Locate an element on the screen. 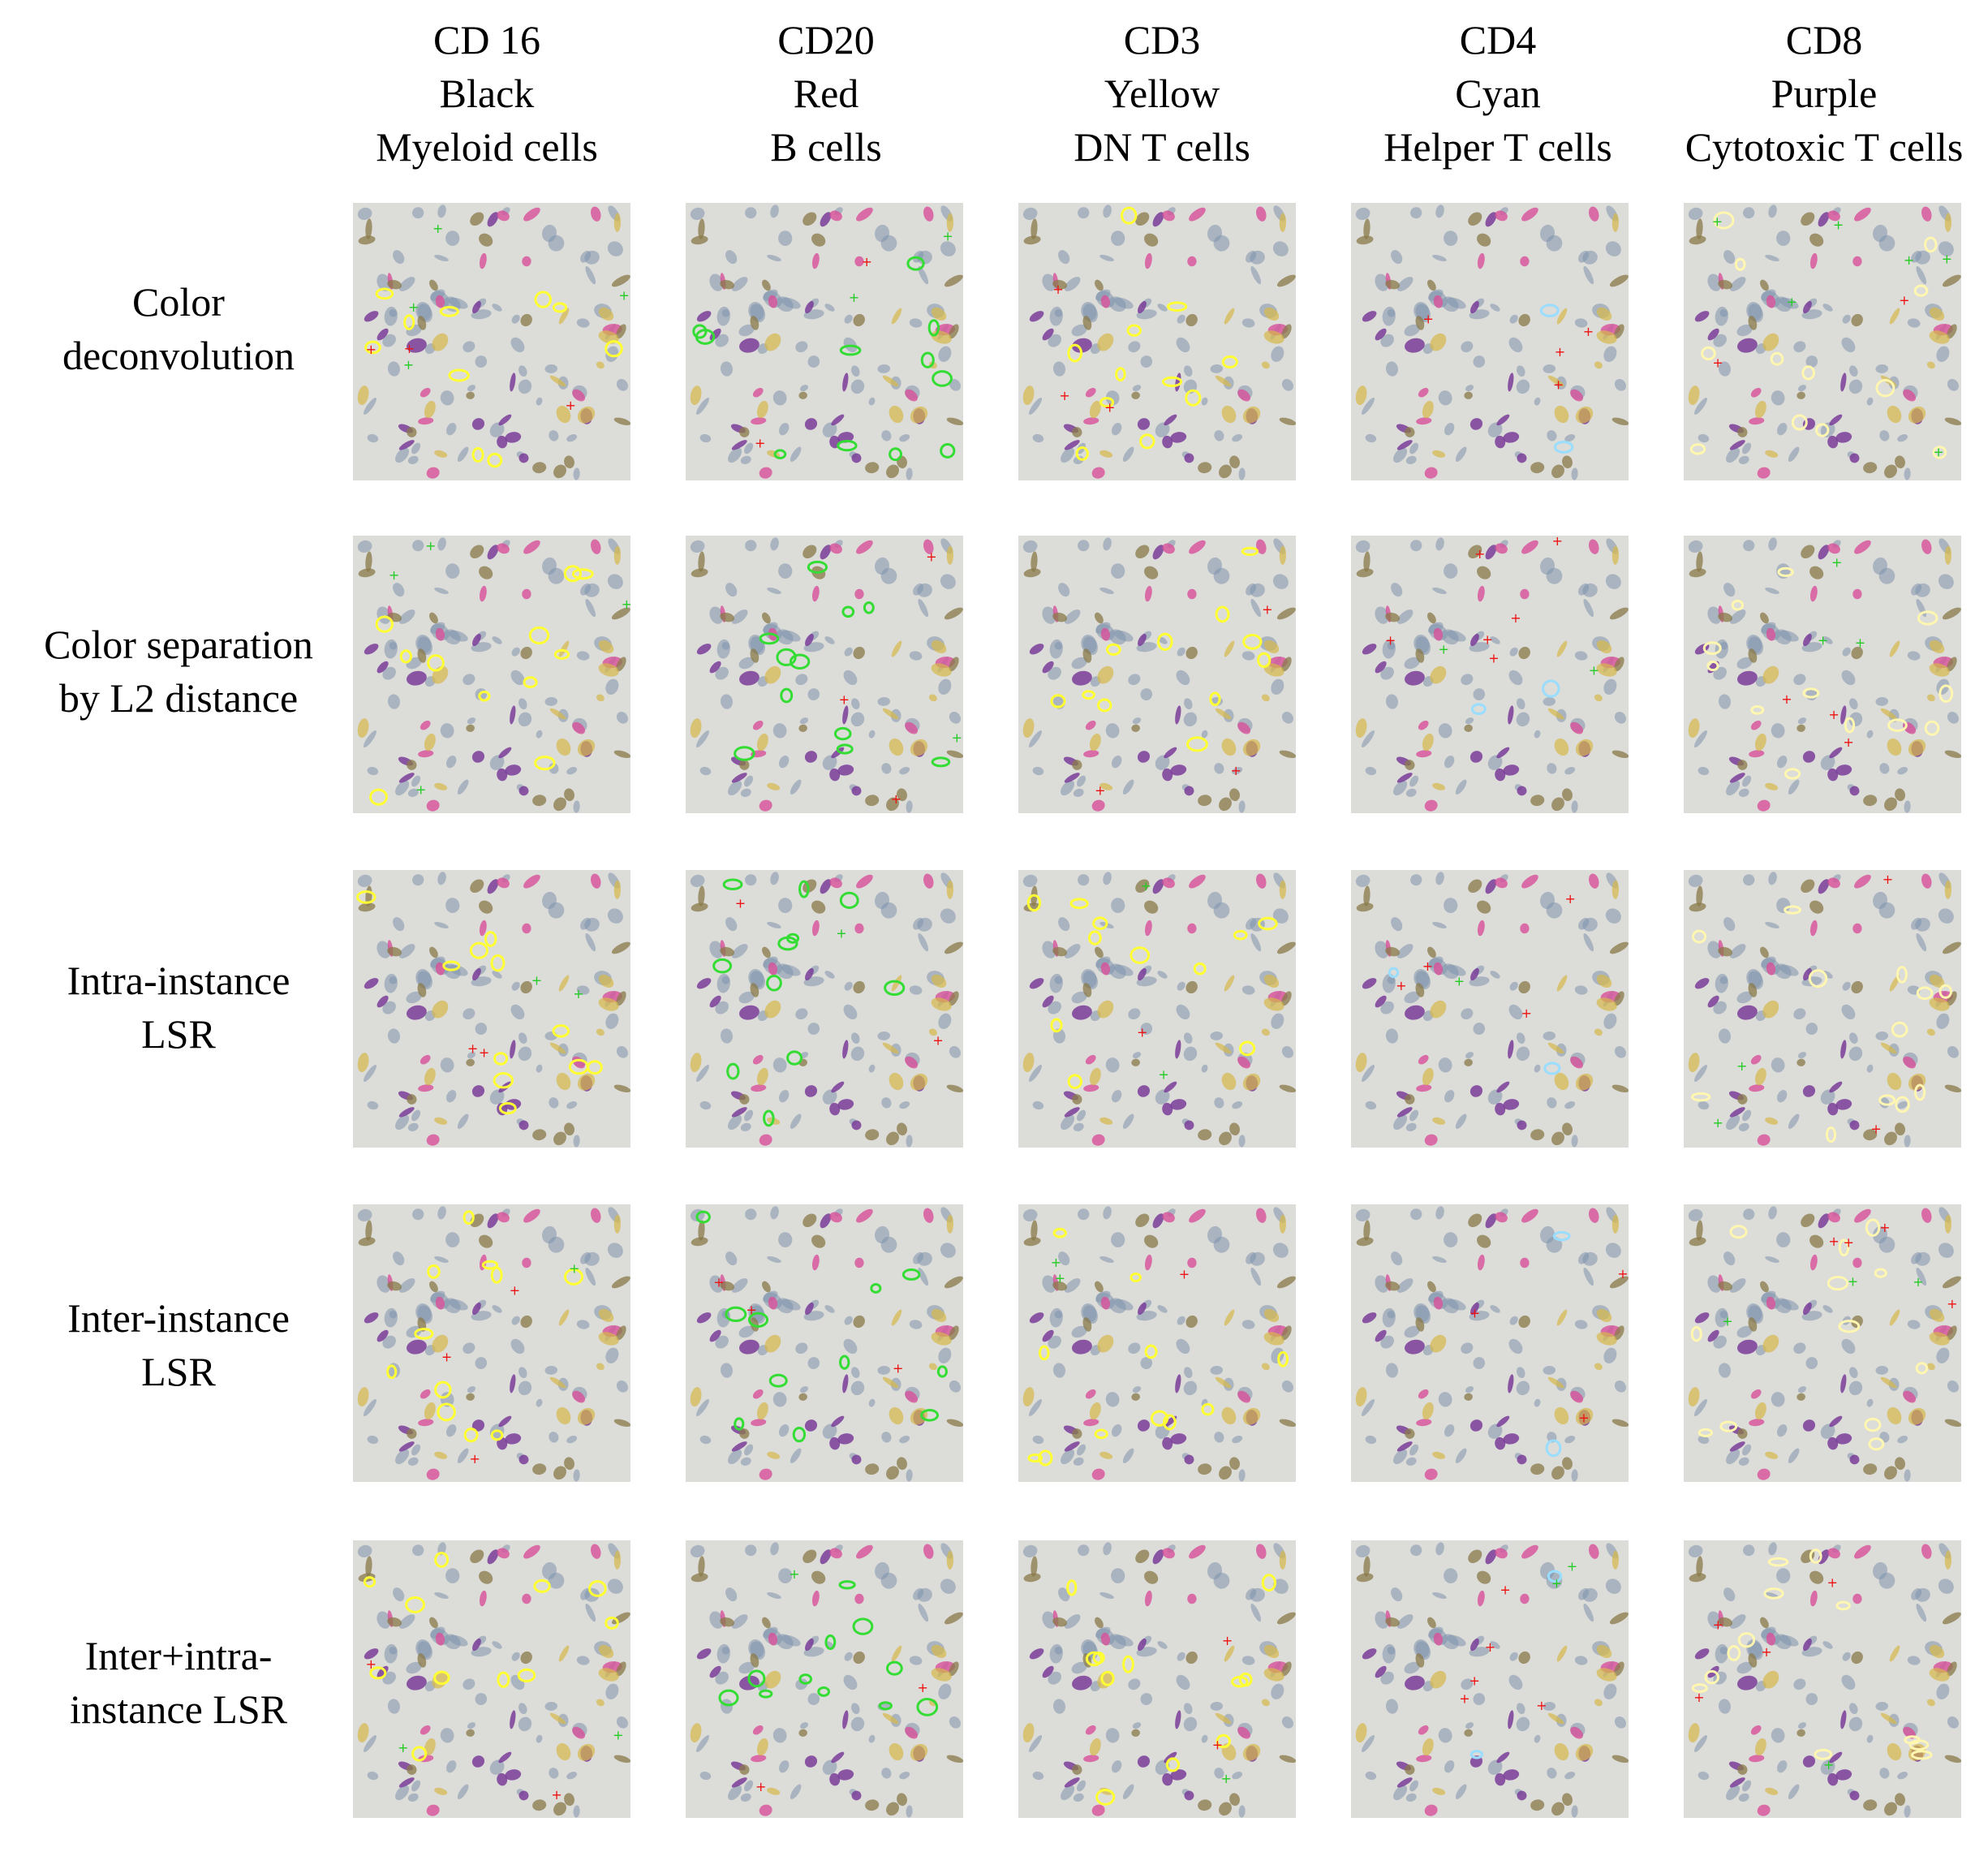 Image resolution: width=1988 pixels, height=1852 pixels. result-image-tile: + + + + is located at coordinates (491, 1679).